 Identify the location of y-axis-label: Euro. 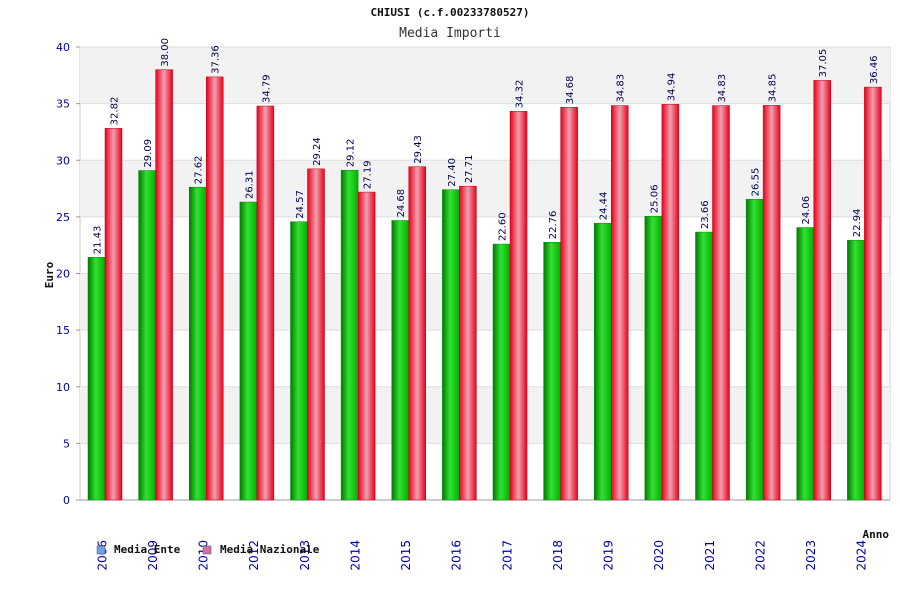
(49, 274).